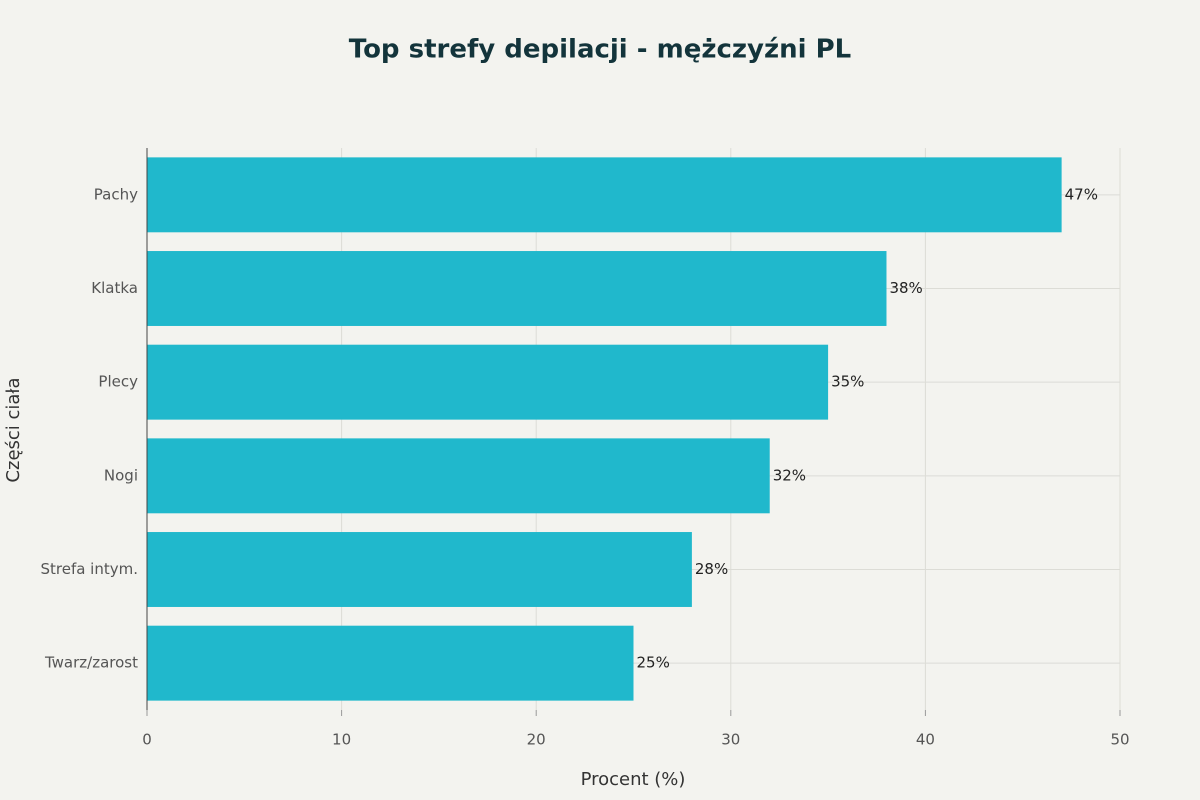  What do you see at coordinates (341, 740) in the screenshot?
I see `x-tick-label: 10` at bounding box center [341, 740].